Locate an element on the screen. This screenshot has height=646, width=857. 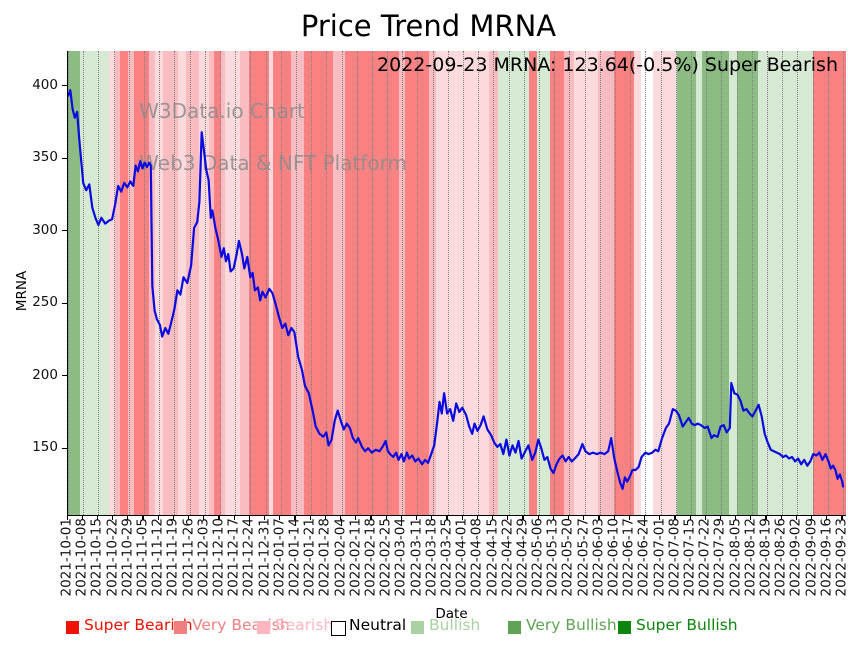
watermark-line1: W3Data.io Chart is located at coordinates (222, 111).